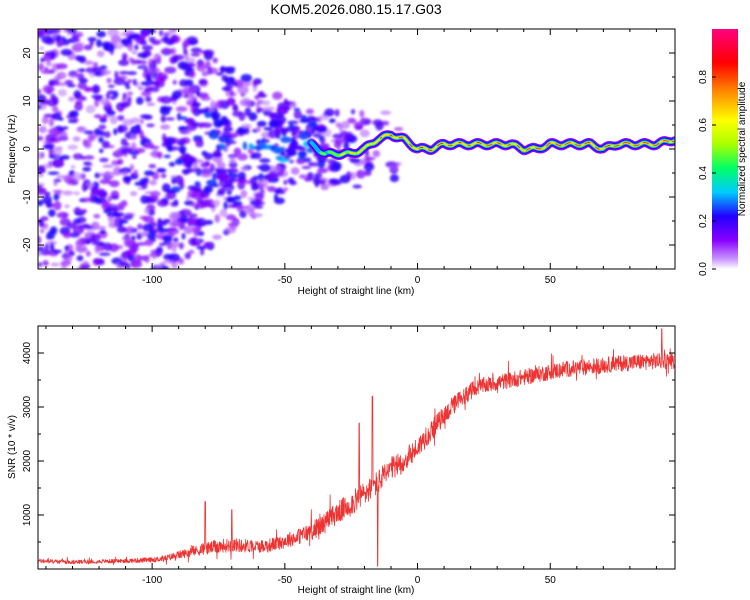 Image resolution: width=750 pixels, height=600 pixels. Describe the element at coordinates (27, 196) in the screenshot. I see `y-tick-label: -10` at that location.